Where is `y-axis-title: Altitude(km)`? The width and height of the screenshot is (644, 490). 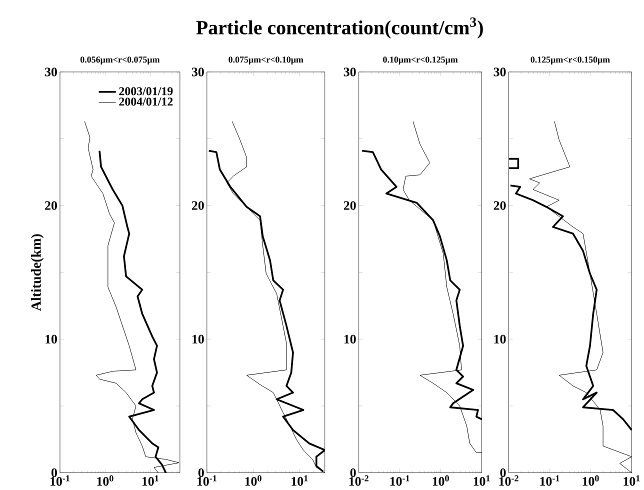
y-axis-title: Altitude(km) is located at coordinates (37, 273).